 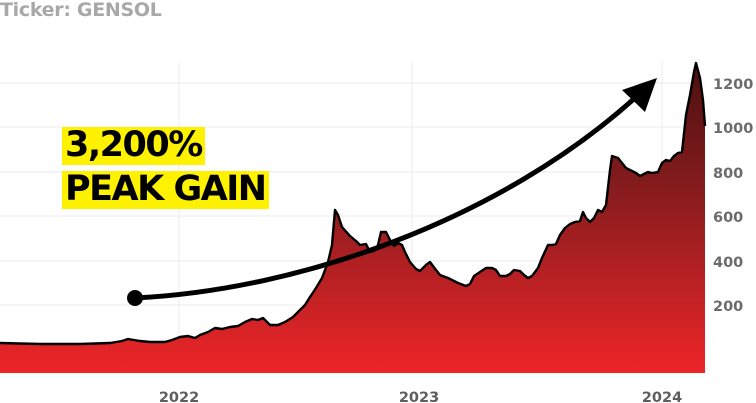 What do you see at coordinates (639, 95) in the screenshot?
I see `arrow-head-icon` at bounding box center [639, 95].